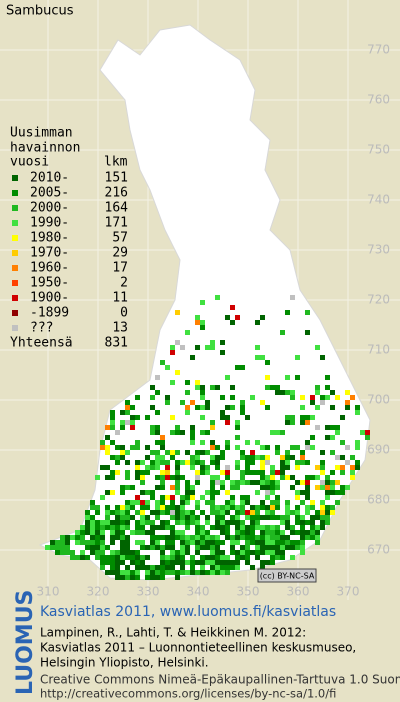 This screenshot has height=702, width=400. Describe the element at coordinates (49, 253) in the screenshot. I see `legend-label: 1970-` at that location.